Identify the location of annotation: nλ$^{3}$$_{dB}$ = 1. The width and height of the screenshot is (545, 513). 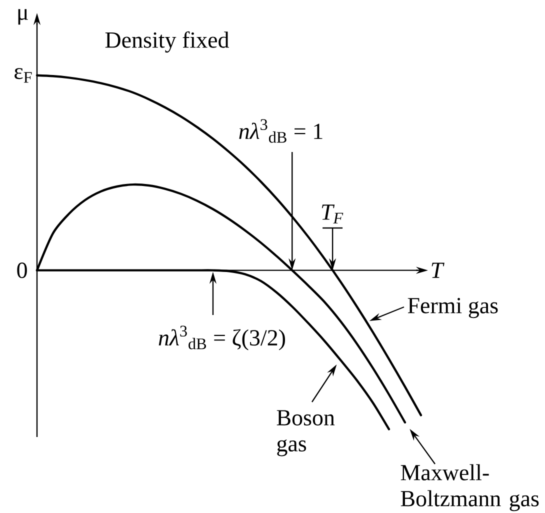
(280, 131).